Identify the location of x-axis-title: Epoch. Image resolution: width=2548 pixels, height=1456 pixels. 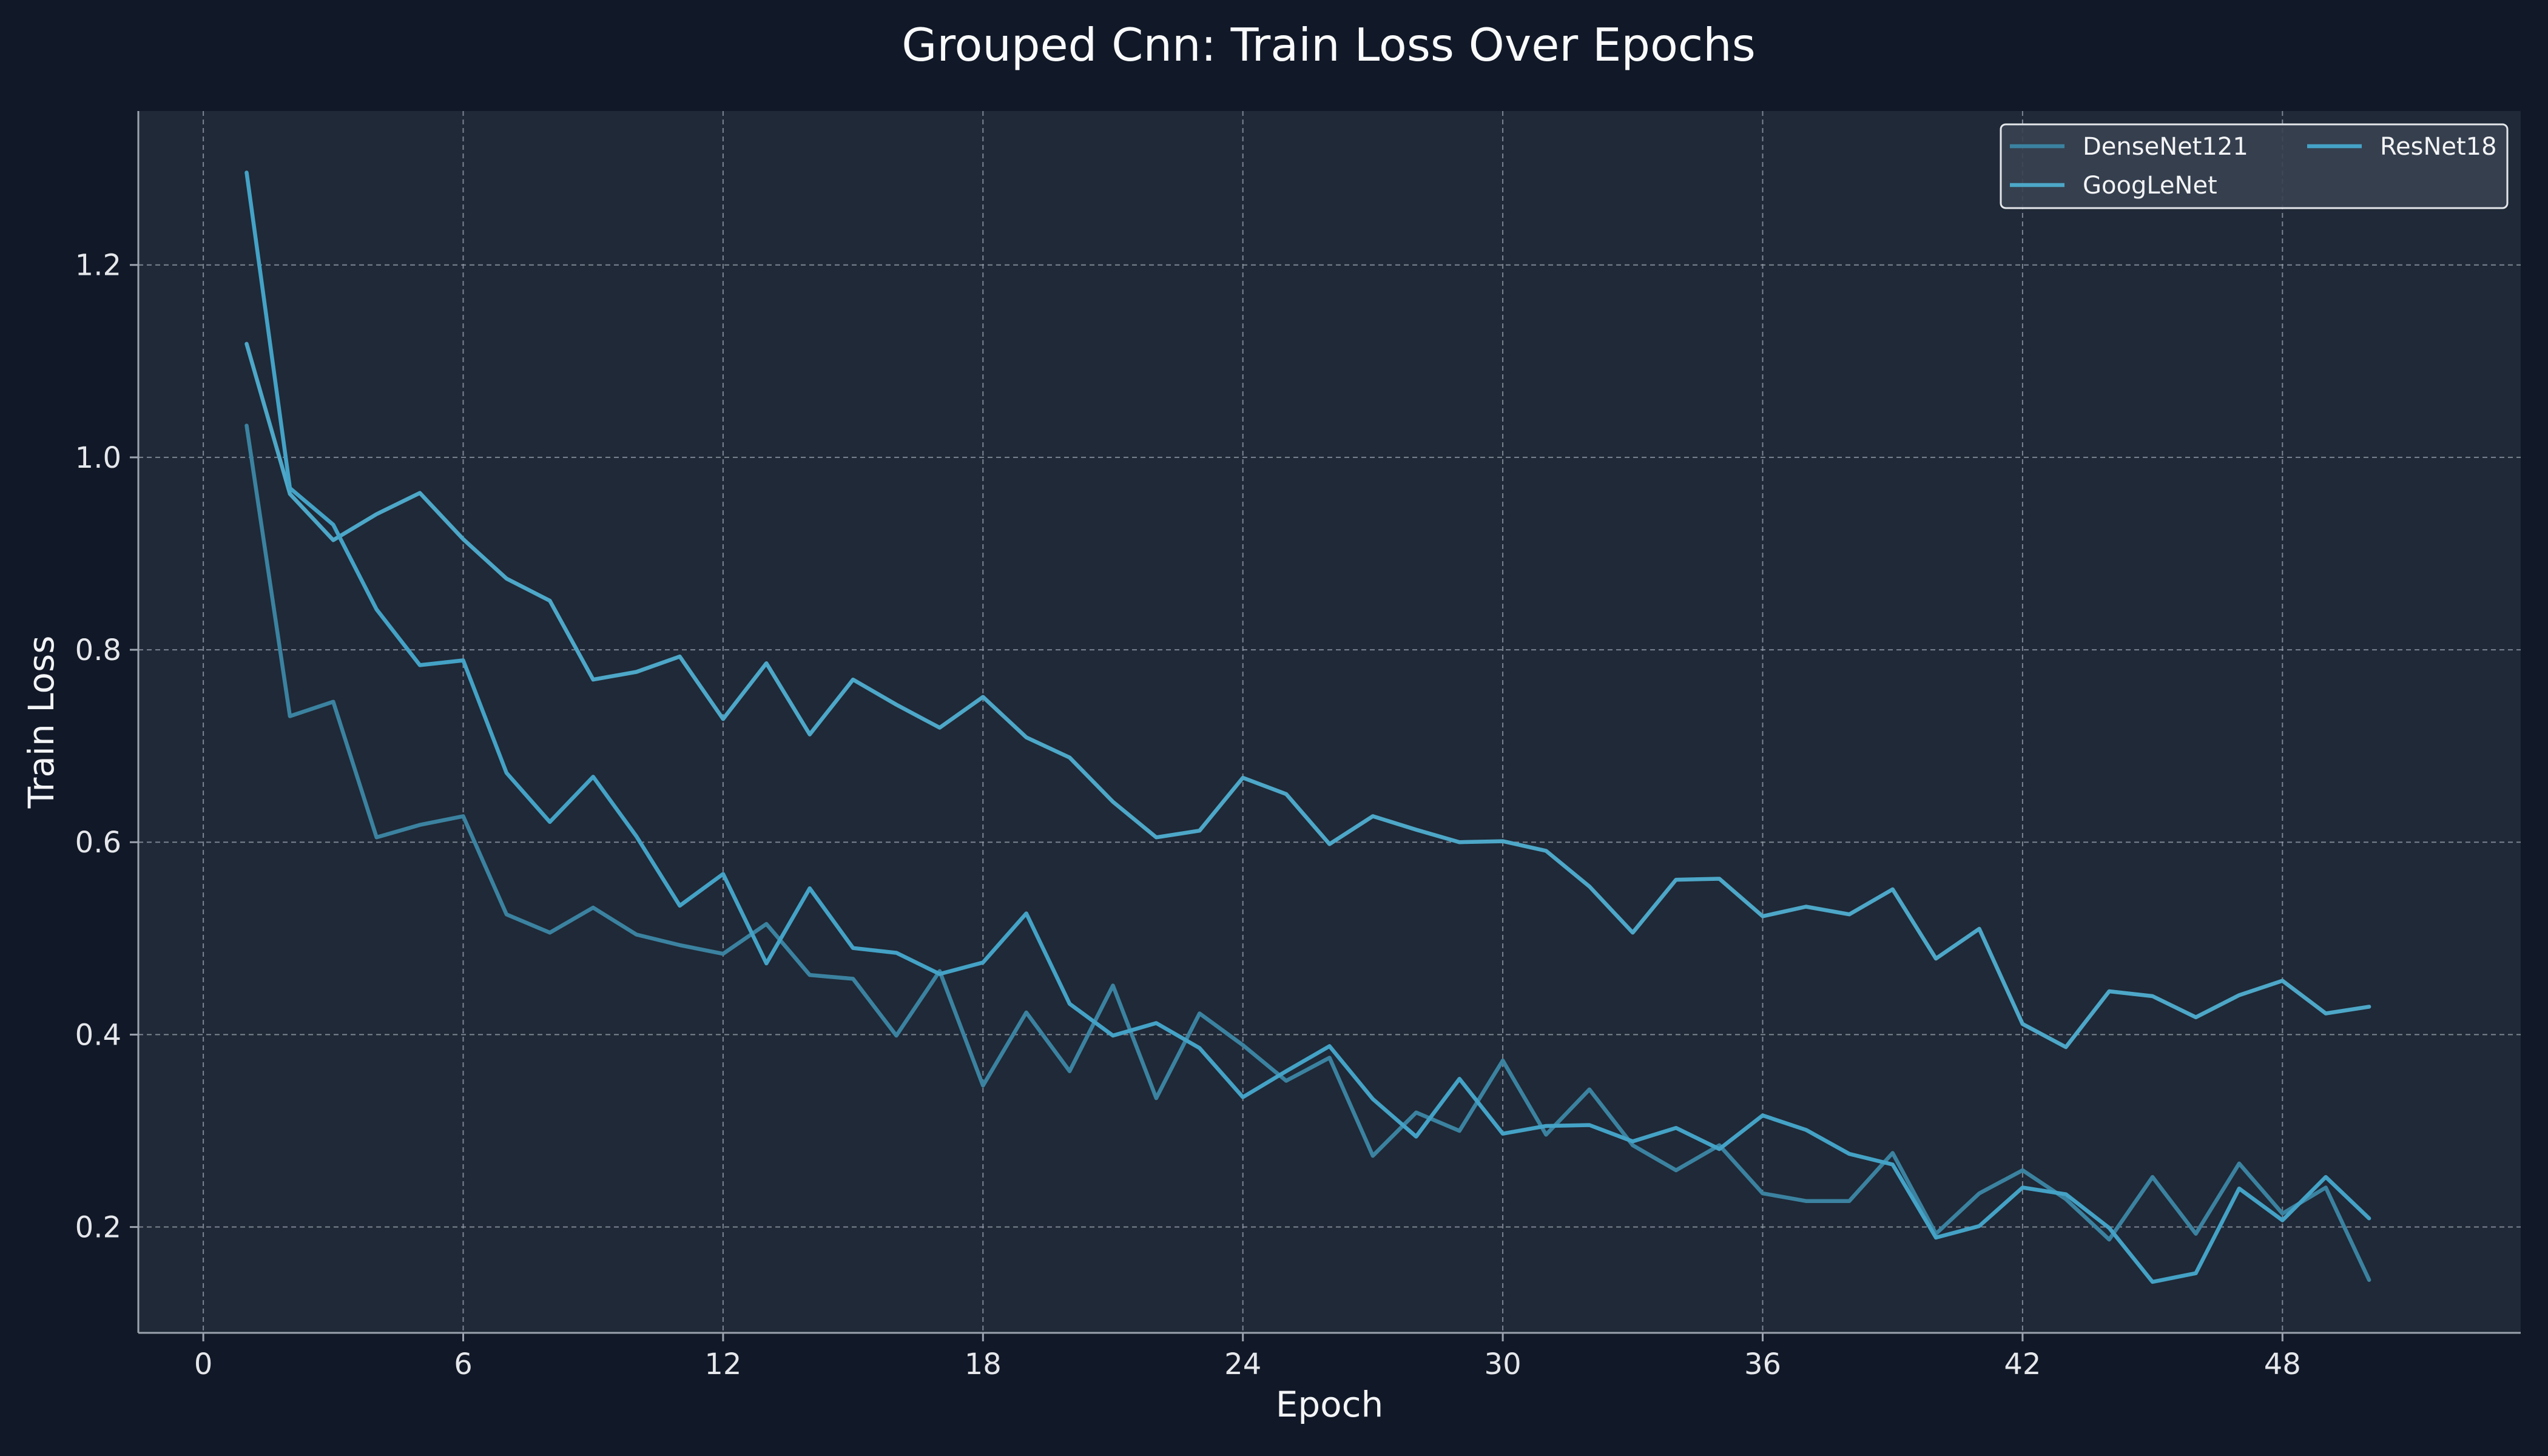
(1330, 1404).